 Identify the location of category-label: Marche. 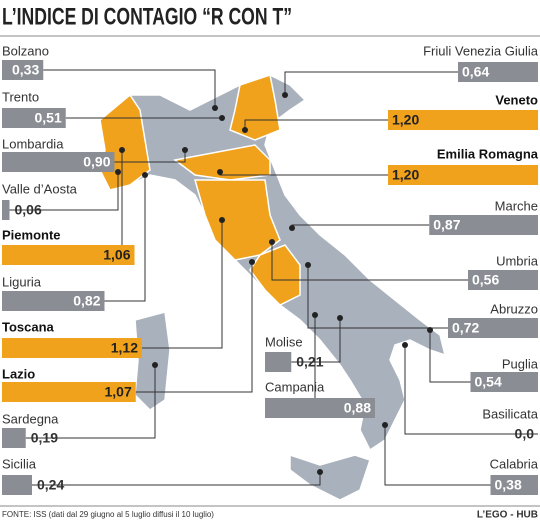
(516, 205).